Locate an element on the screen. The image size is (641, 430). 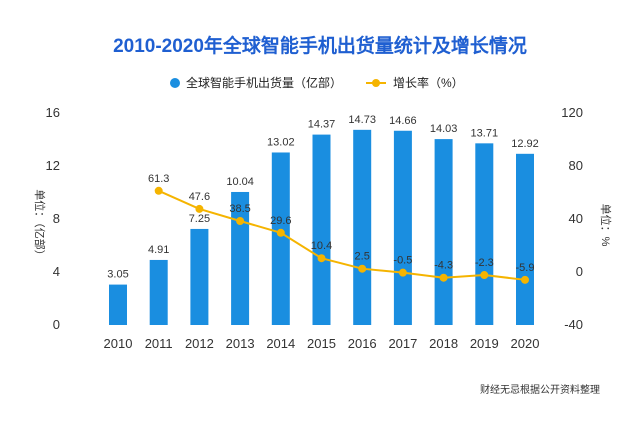
growth-point-label: 47.6 is located at coordinates (199, 197).